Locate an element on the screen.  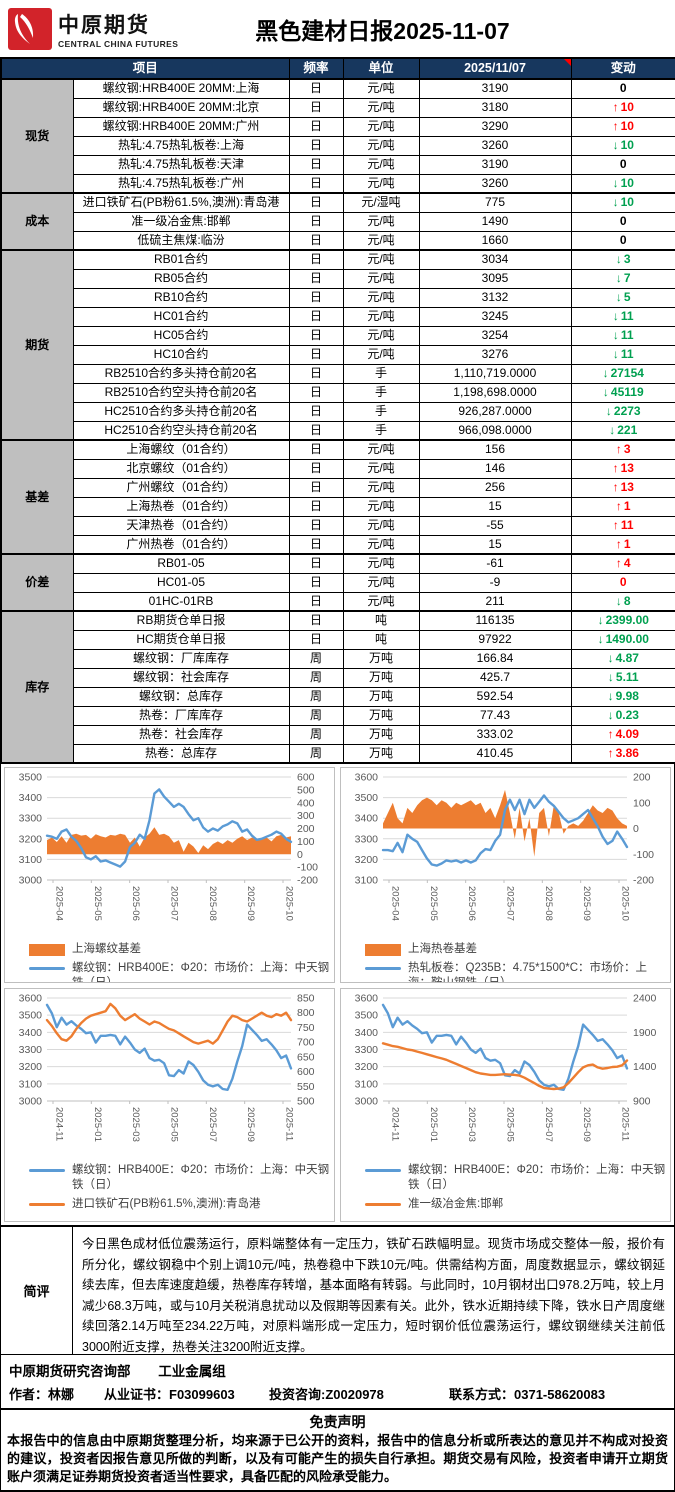
value-cell: 97922 is located at coordinates (495, 639).